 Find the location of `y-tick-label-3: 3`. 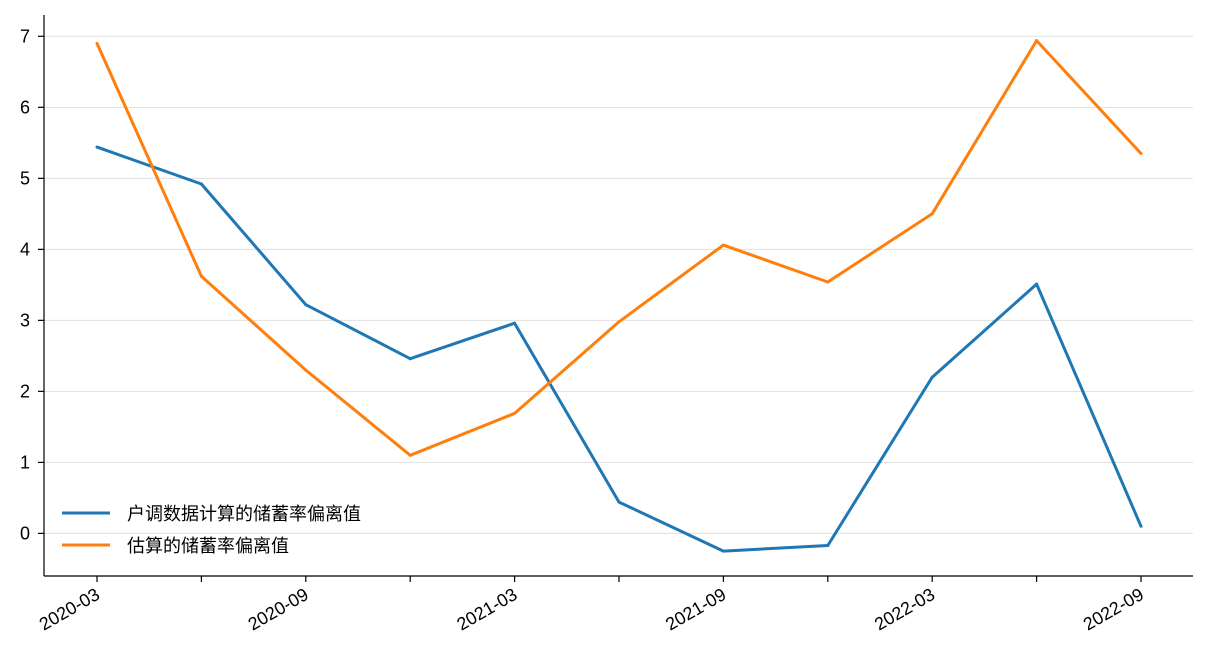

y-tick-label-3: 3 is located at coordinates (25, 320).